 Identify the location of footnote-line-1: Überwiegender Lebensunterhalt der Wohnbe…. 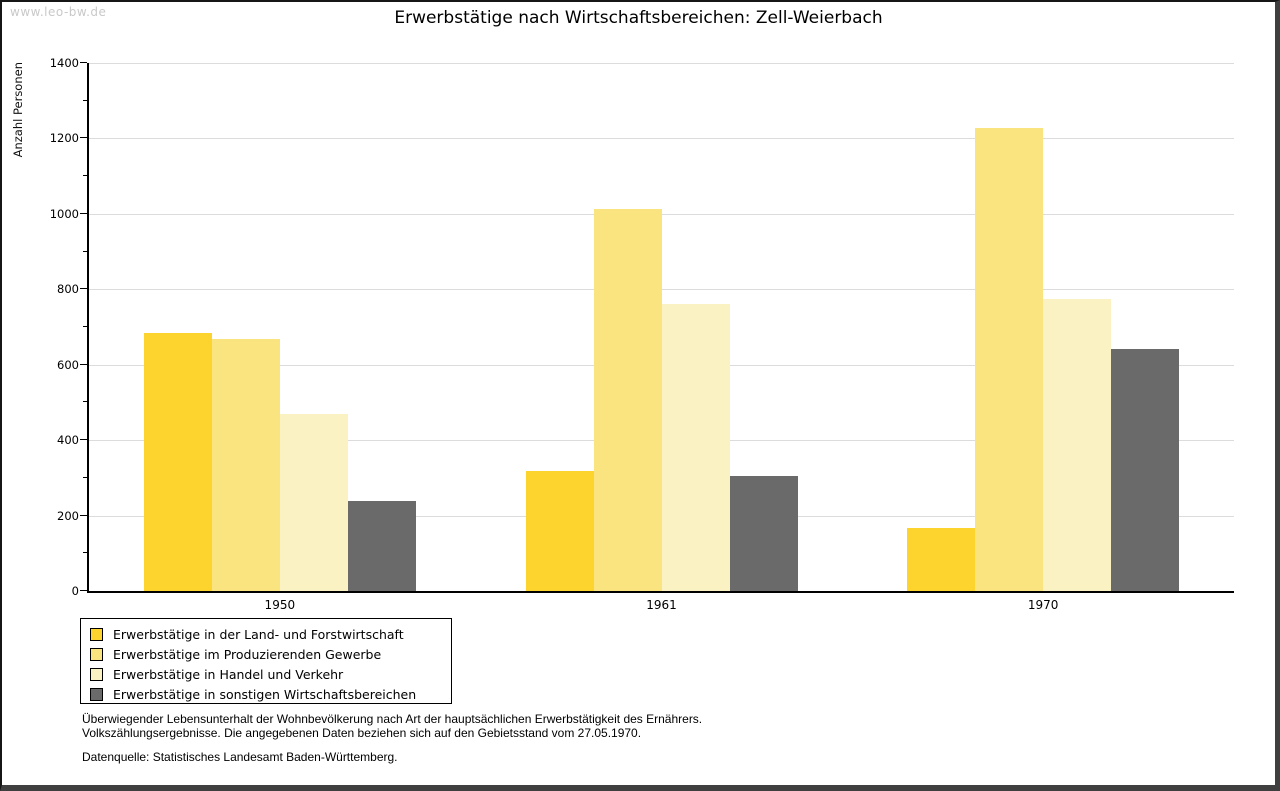
(392, 719).